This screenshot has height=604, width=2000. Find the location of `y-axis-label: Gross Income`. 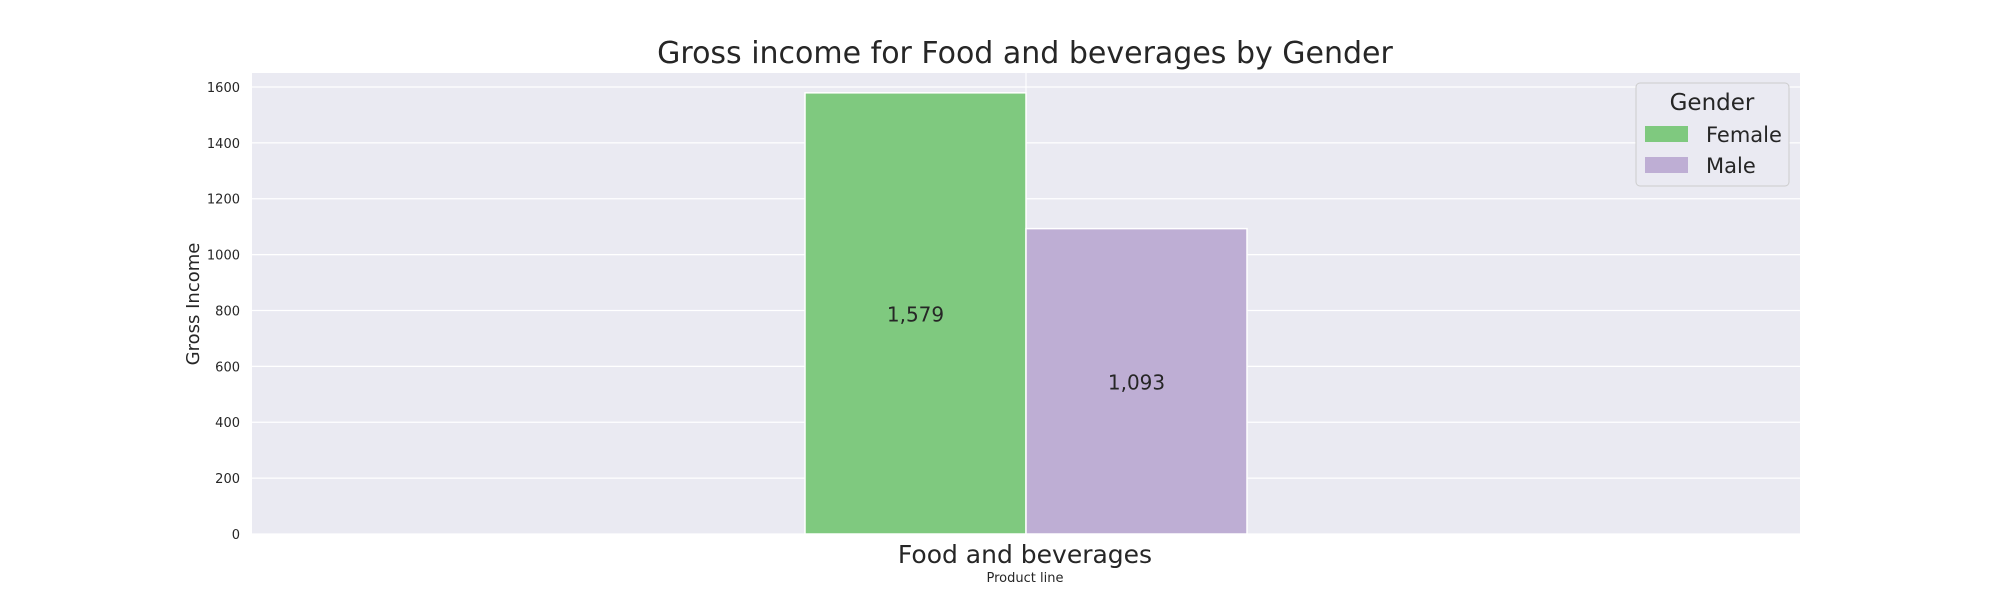

y-axis-label: Gross Income is located at coordinates (193, 304).